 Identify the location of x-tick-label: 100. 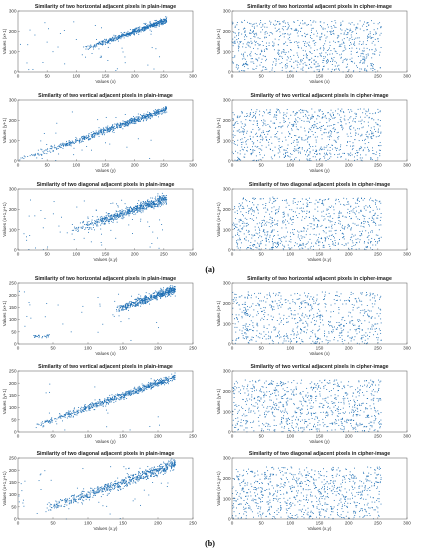
(76, 254).